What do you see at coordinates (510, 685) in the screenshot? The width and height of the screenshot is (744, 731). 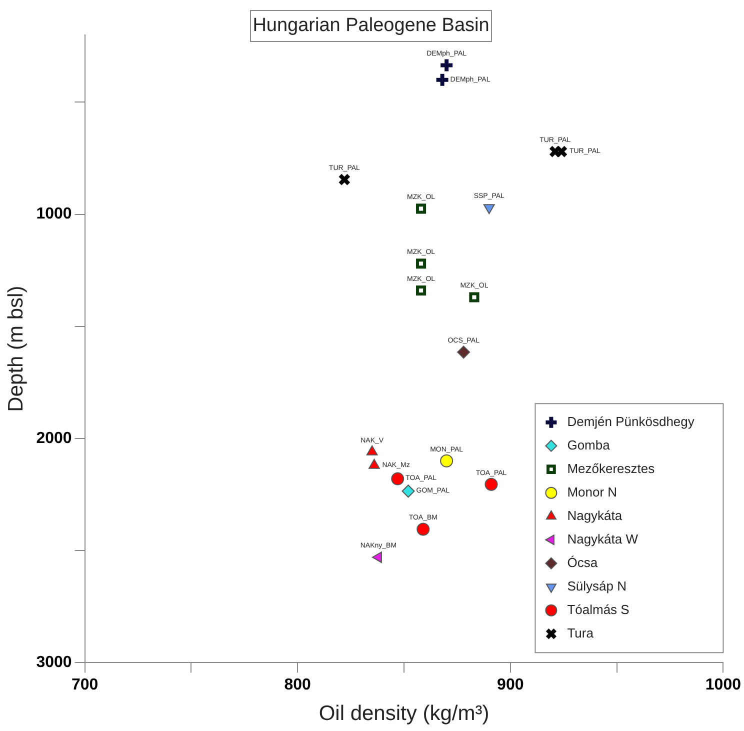 I see `x-tick-label: 900` at bounding box center [510, 685].